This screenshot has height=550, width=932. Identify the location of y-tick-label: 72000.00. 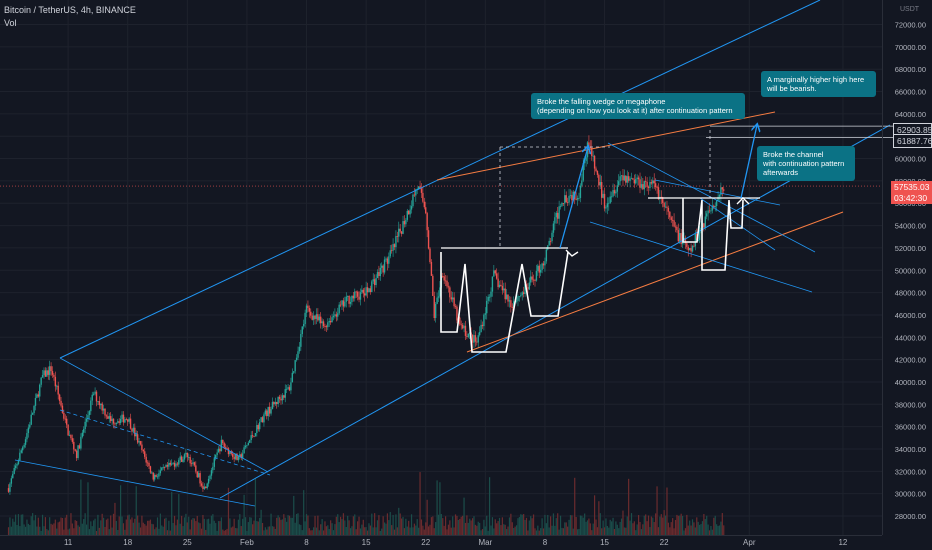
(910, 25).